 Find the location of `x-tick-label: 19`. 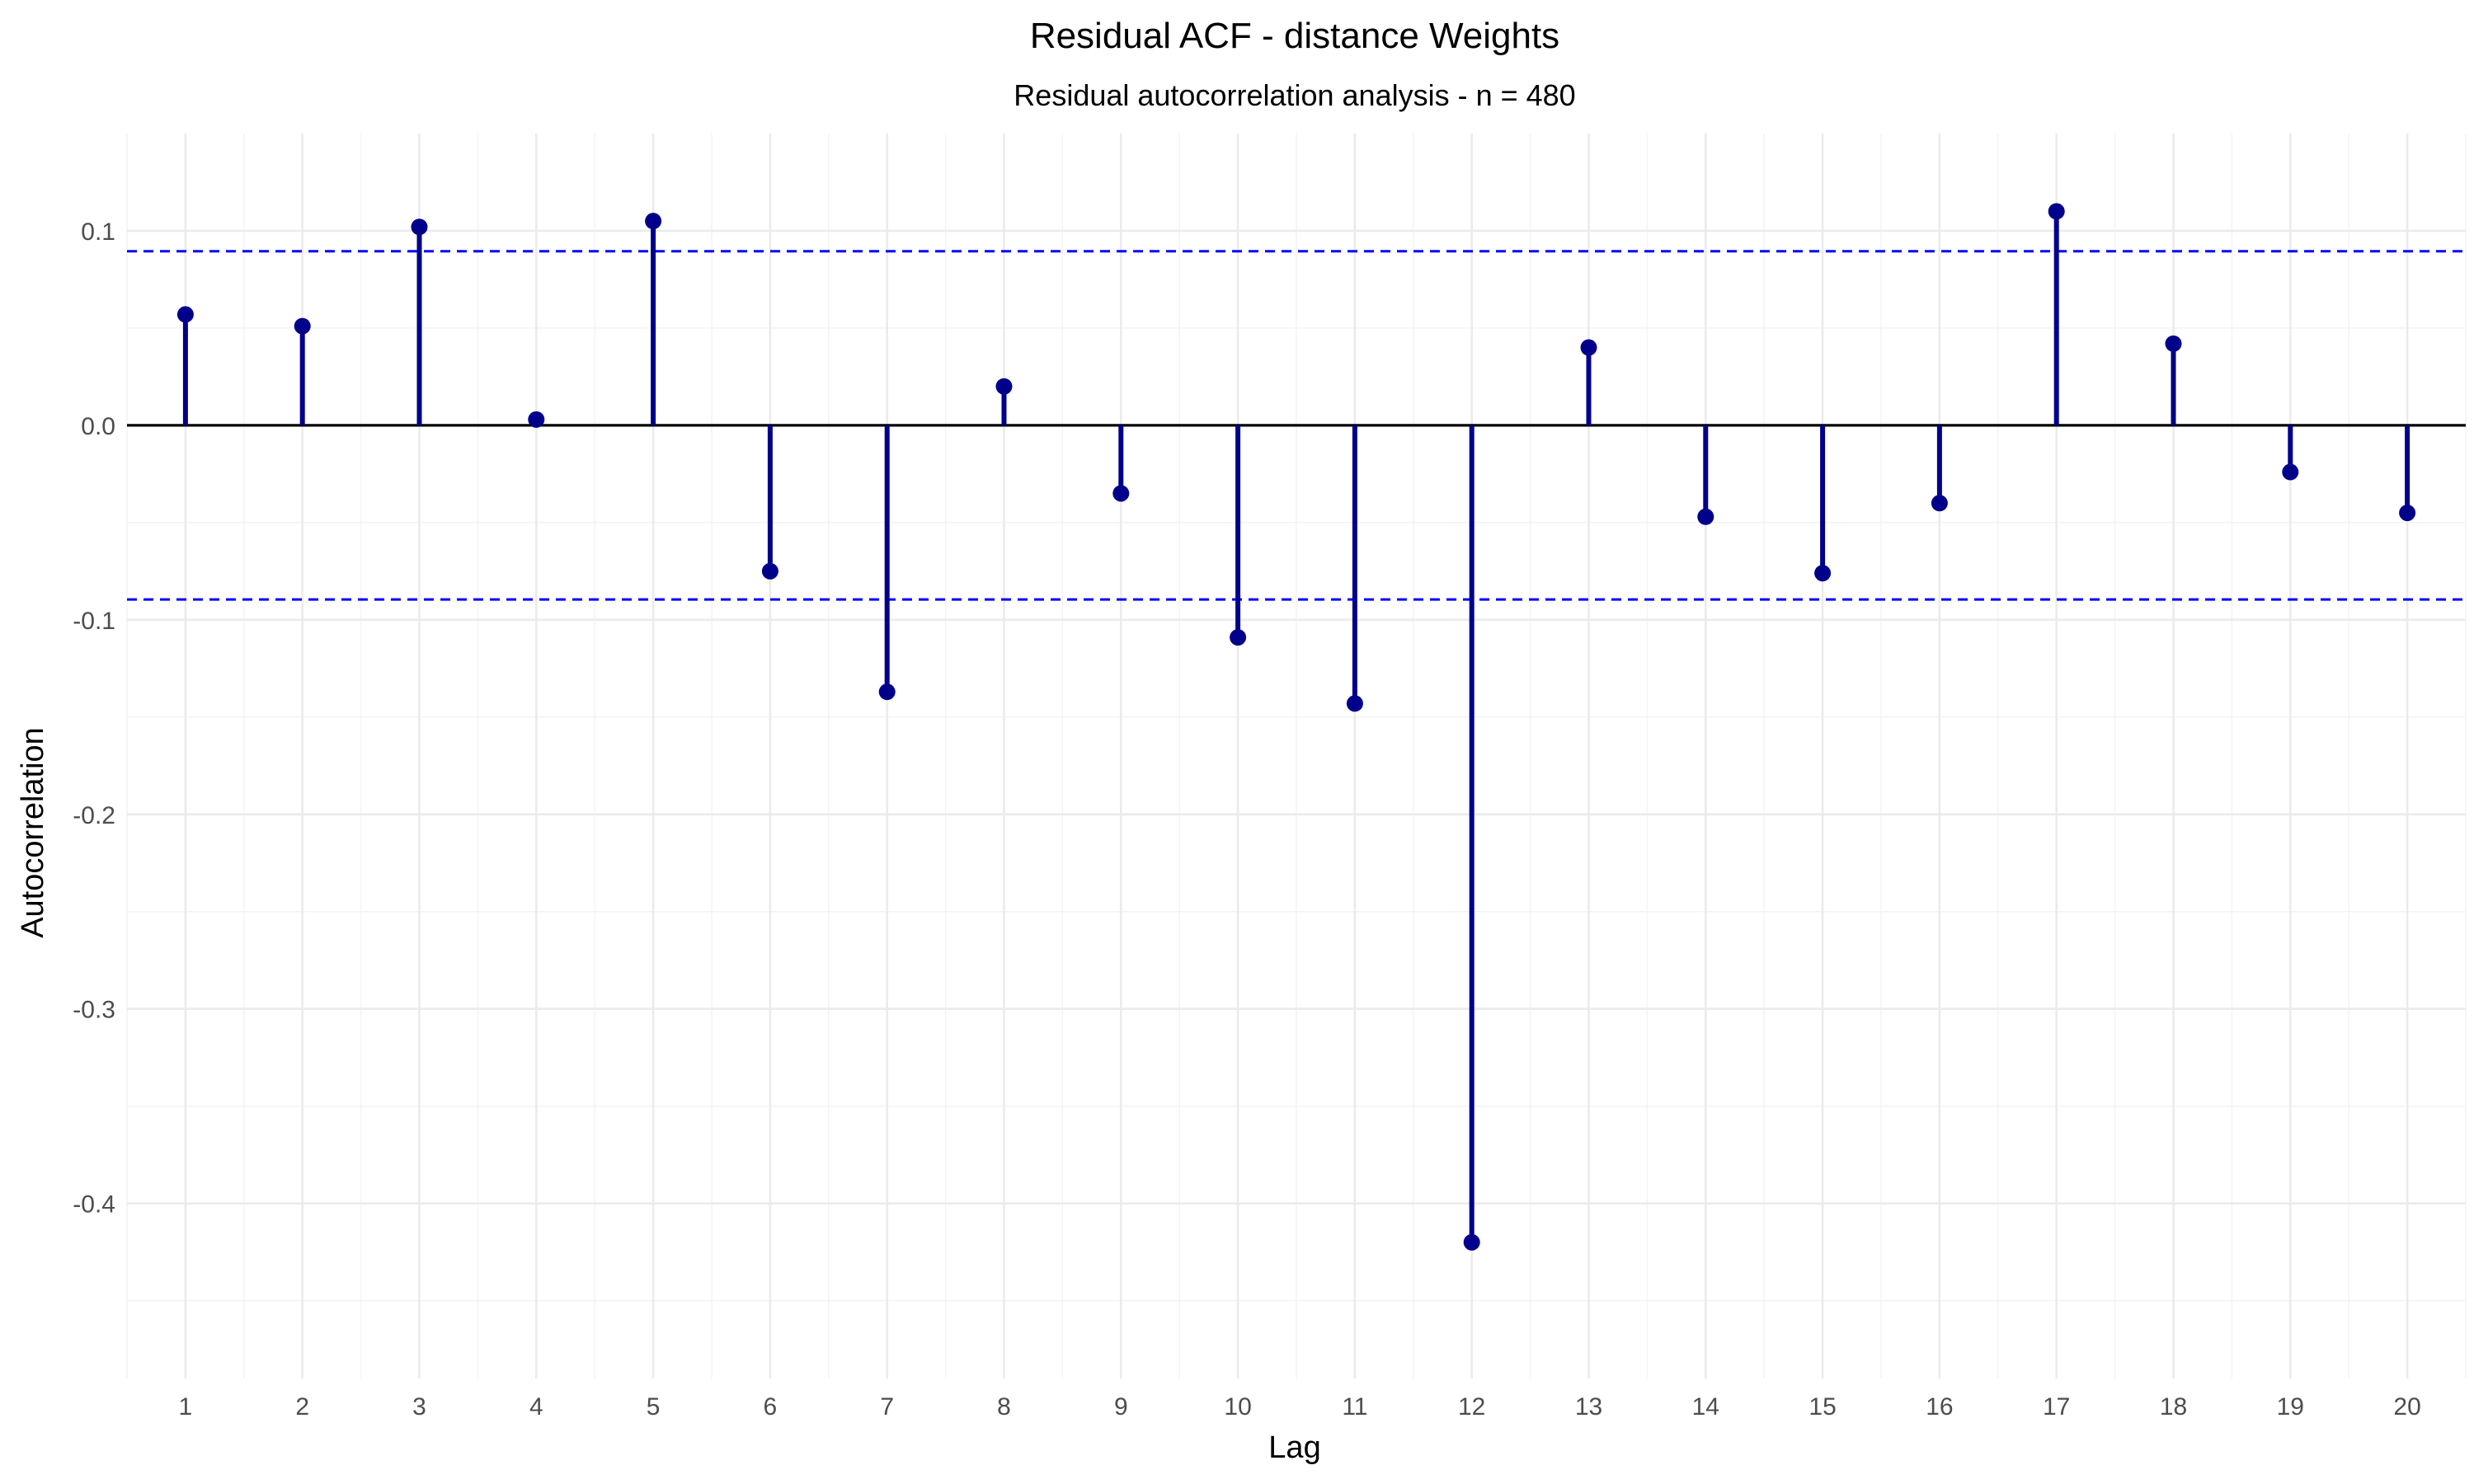

x-tick-label: 19 is located at coordinates (2290, 1407).